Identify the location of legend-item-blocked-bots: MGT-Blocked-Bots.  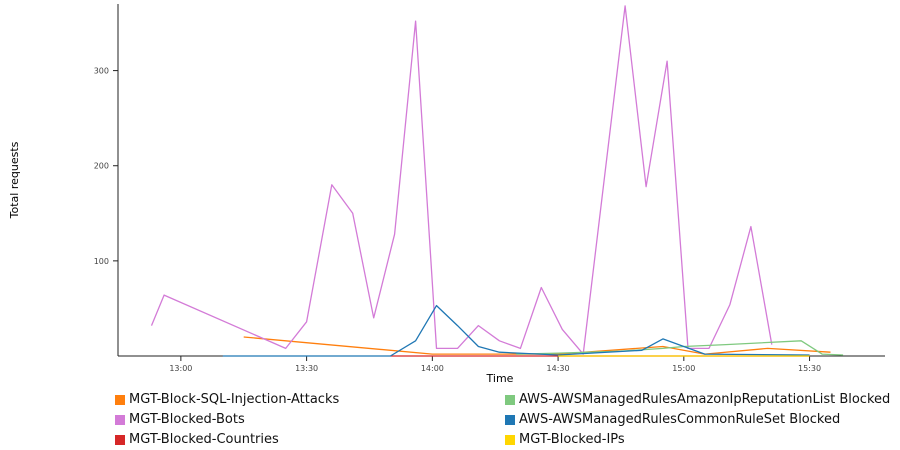
(180, 419).